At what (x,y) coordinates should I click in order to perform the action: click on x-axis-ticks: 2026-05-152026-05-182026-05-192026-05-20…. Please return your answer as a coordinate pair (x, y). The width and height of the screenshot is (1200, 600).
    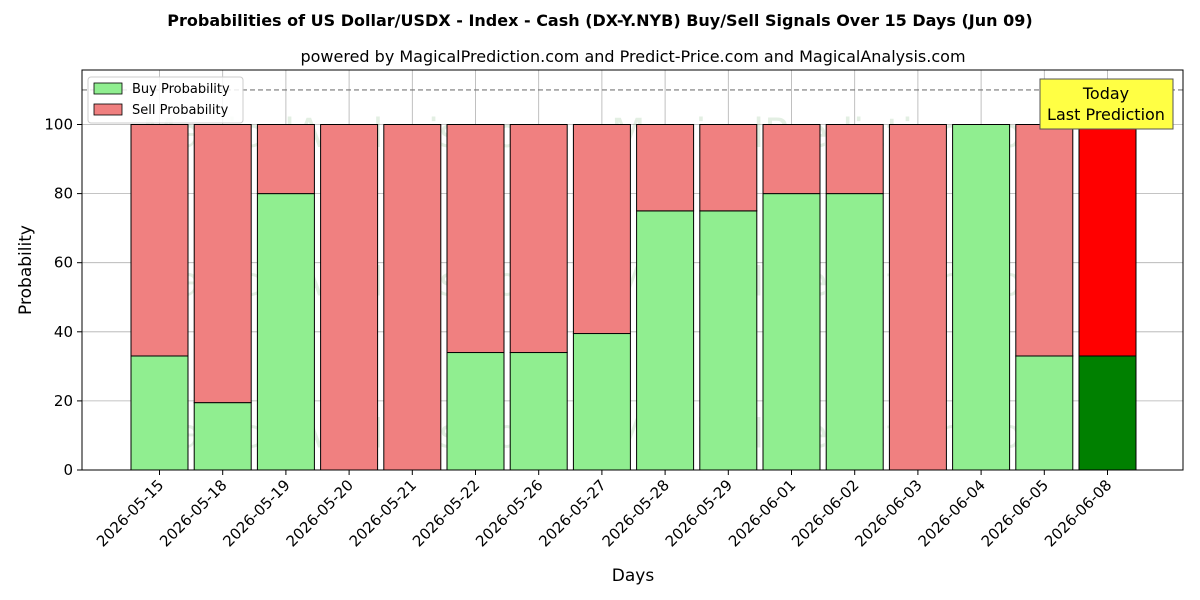
    Looking at the image, I should click on (604, 510).